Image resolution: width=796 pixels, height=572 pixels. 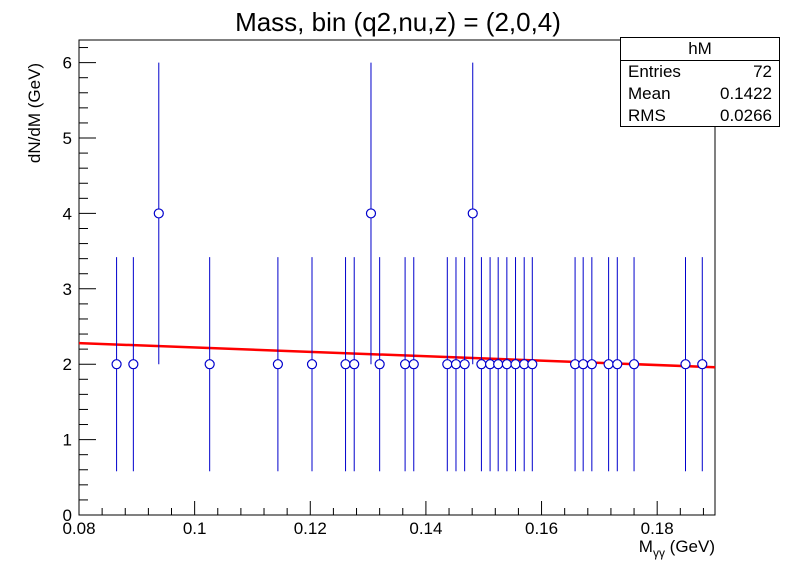 I want to click on stats-value: 0.1422, so click(x=746, y=93).